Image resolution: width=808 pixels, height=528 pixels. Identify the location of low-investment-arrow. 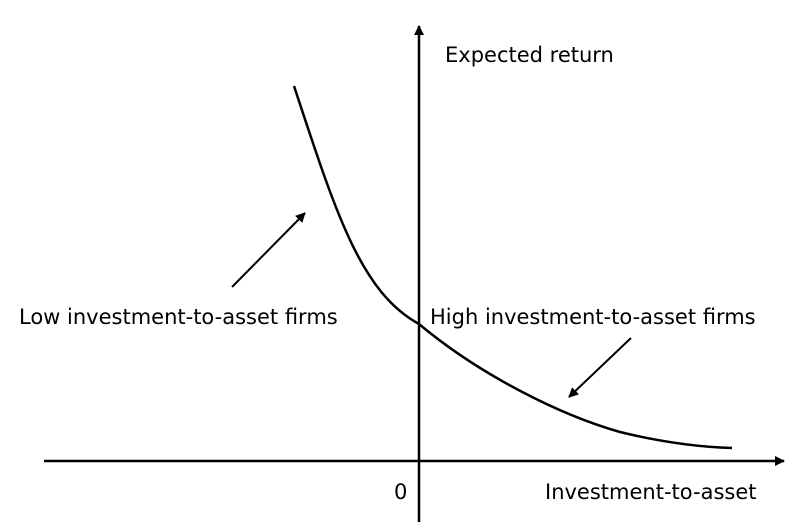
(268, 250).